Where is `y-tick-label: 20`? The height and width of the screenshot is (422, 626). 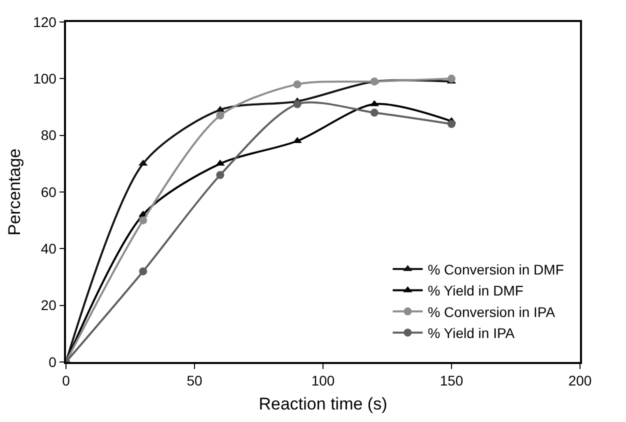
y-tick-label: 20 is located at coordinates (48, 305).